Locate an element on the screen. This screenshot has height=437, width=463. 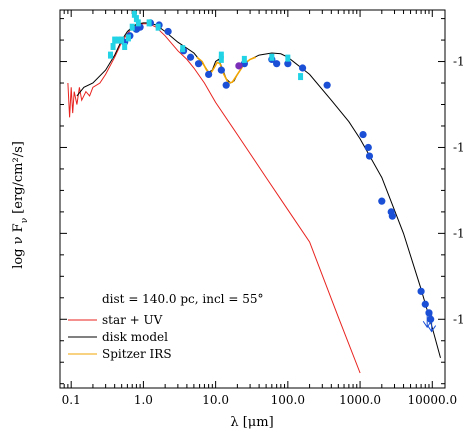
y-tick-label: -16 is located at coordinates (458, 319).